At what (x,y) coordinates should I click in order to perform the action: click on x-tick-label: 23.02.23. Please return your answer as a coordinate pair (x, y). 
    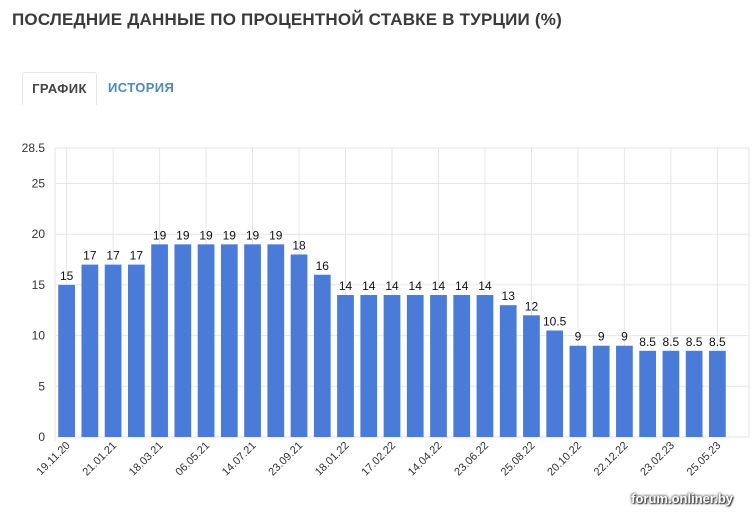
    Looking at the image, I should click on (657, 459).